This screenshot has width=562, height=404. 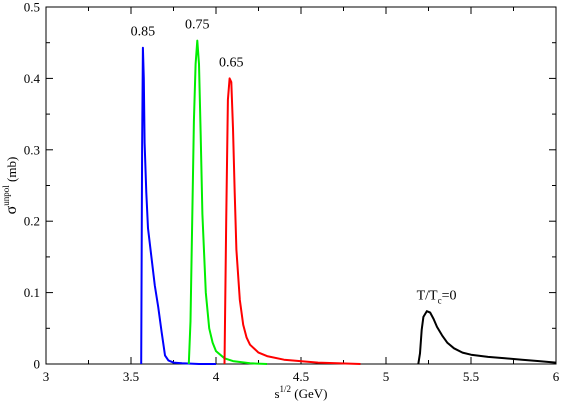 What do you see at coordinates (231, 62) in the screenshot?
I see `annotation-label-2: 0.65` at bounding box center [231, 62].